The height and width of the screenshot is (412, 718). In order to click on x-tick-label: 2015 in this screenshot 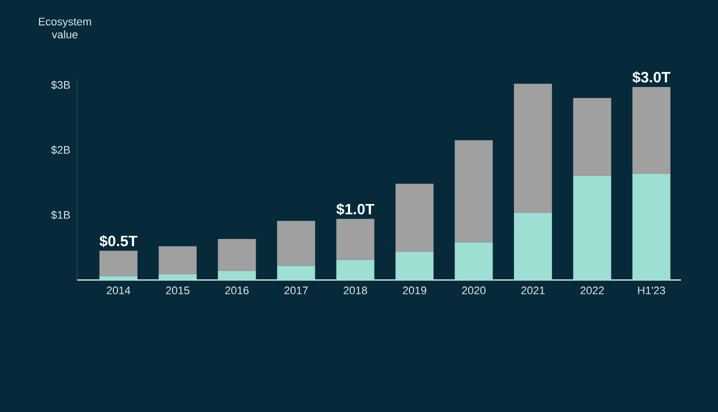, I will do `click(178, 290)`.